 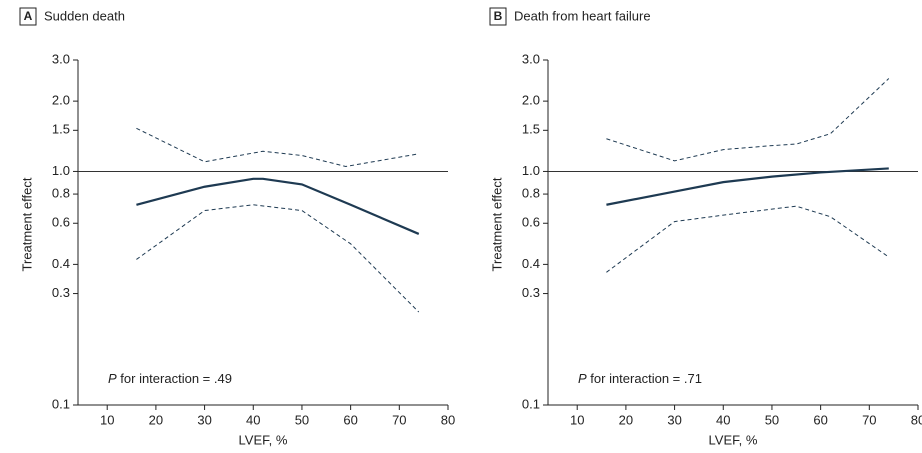 I want to click on panel-letter: A, so click(x=28, y=16).